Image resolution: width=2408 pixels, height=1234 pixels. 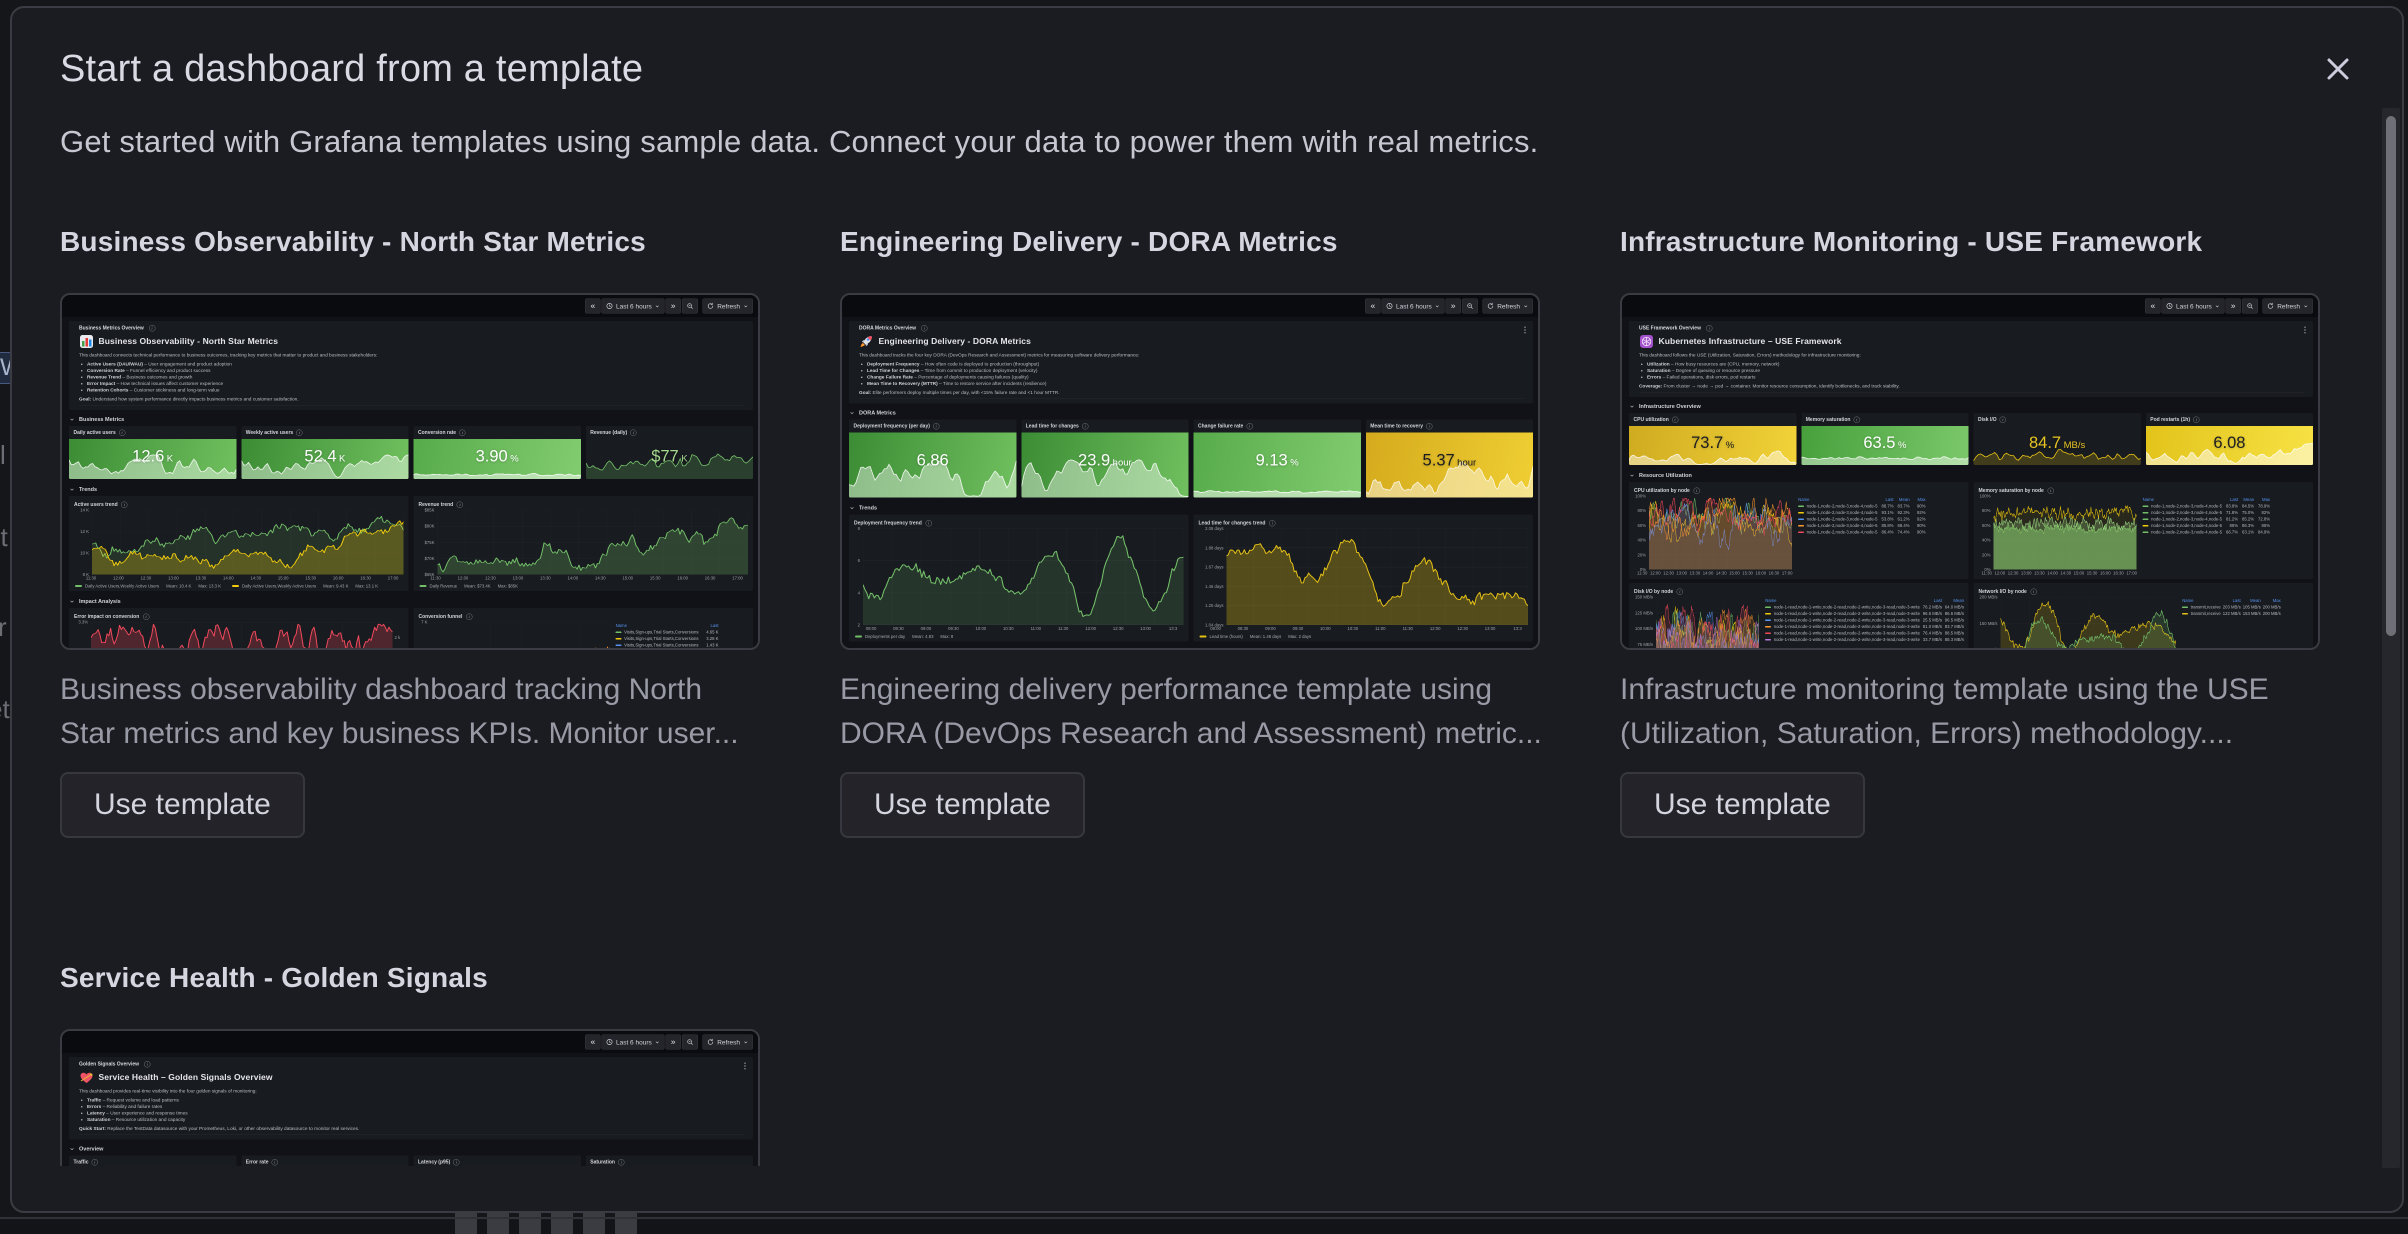 I want to click on y-axis: $85K$80K$75K$70K$65K, so click(x=428, y=542).